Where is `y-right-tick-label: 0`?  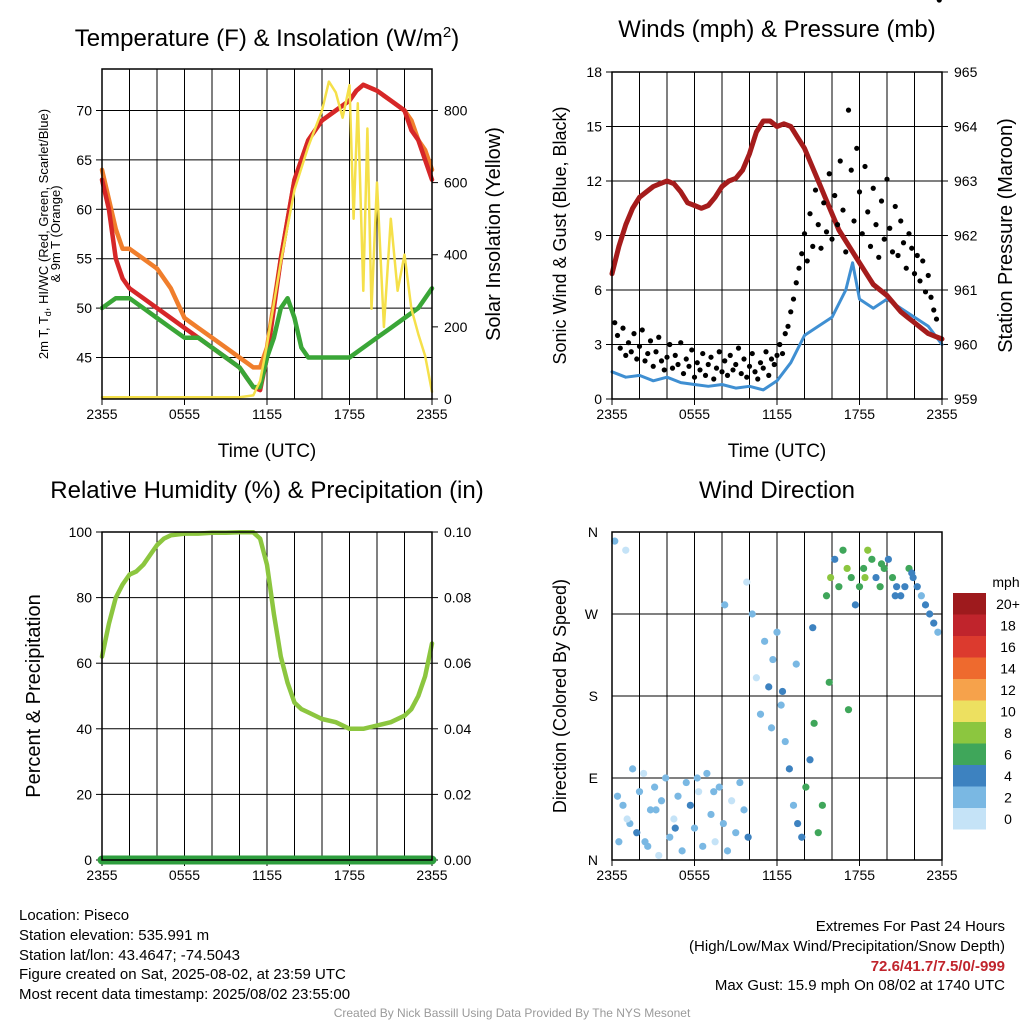 y-right-tick-label: 0 is located at coordinates (448, 399).